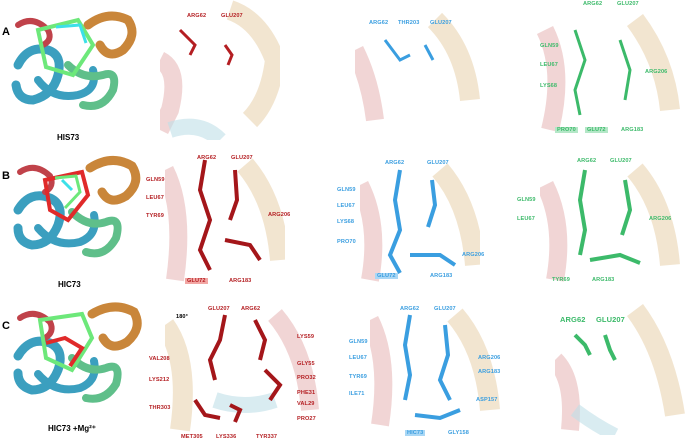 This screenshot has width=685, height=442. What do you see at coordinates (306, 364) in the screenshot?
I see `label-c1-4: GLY55` at bounding box center [306, 364].